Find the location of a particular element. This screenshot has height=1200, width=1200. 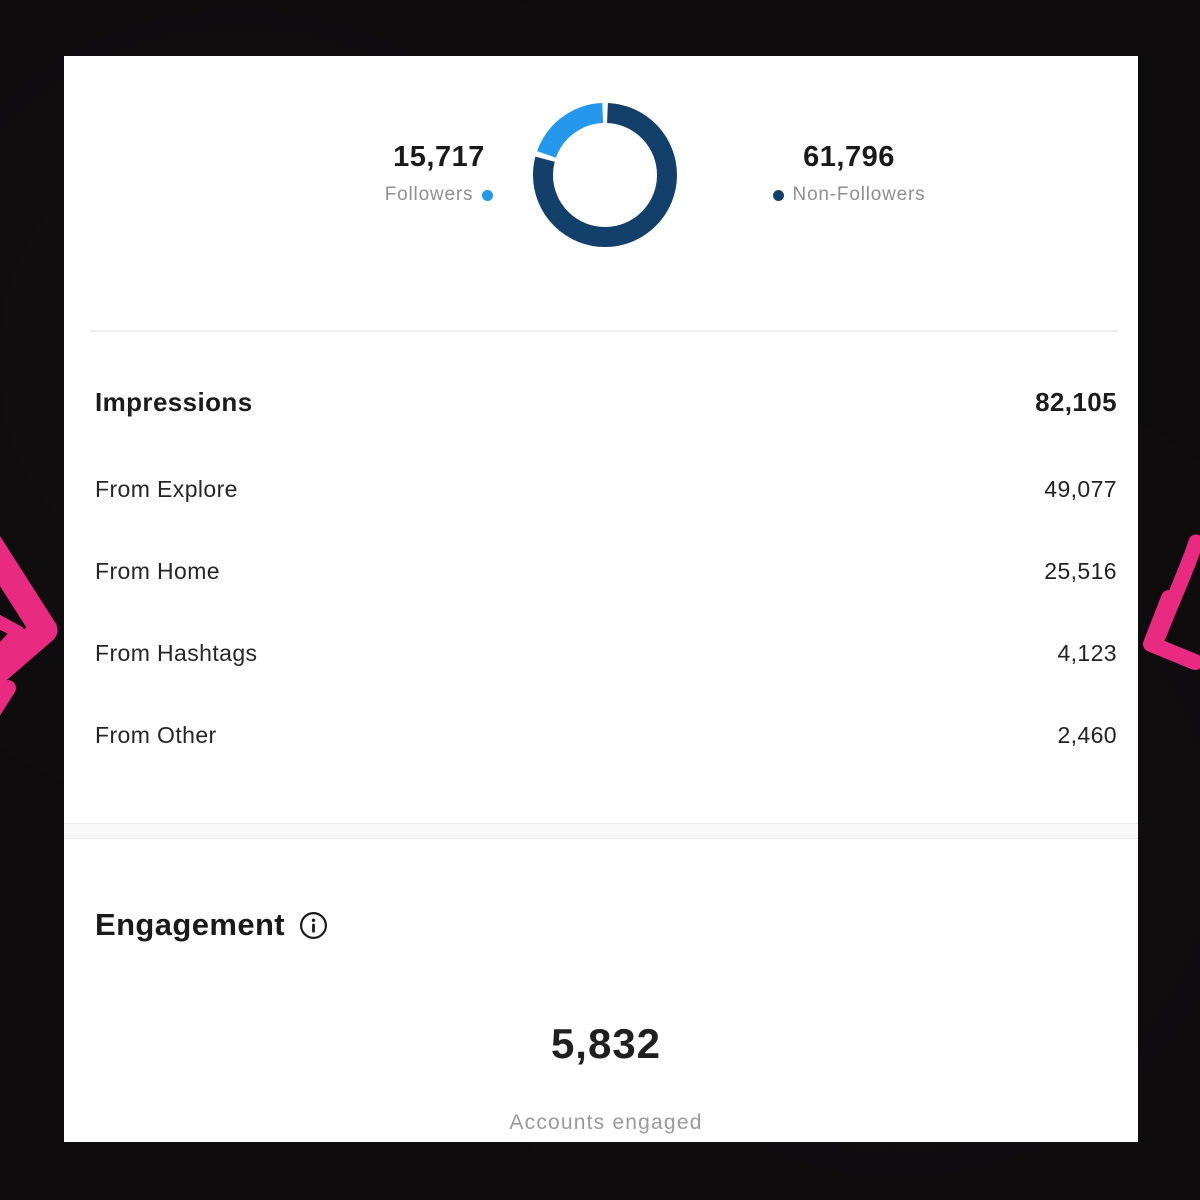

impressions-header-row: Impressions 82,105 is located at coordinates (606, 402).